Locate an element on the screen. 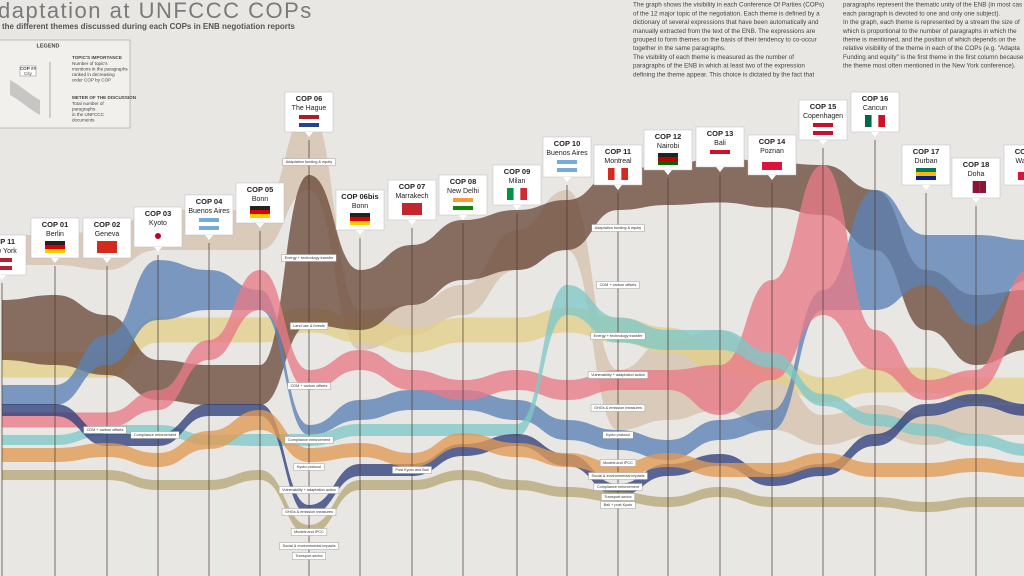  theme-label: Kyoto protocol is located at coordinates (309, 467).